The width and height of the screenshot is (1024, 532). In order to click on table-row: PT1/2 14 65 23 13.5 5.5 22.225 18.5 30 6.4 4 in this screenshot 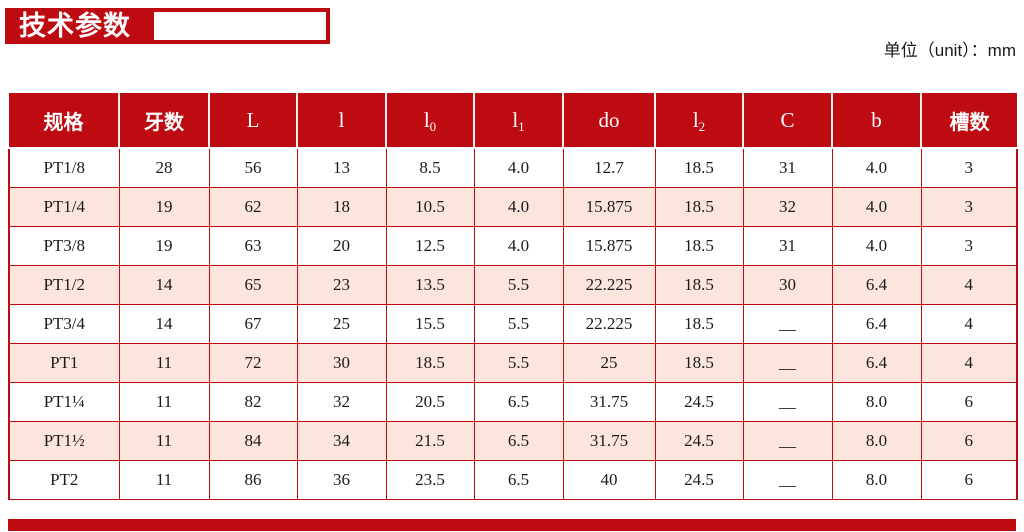, I will do `click(513, 284)`.